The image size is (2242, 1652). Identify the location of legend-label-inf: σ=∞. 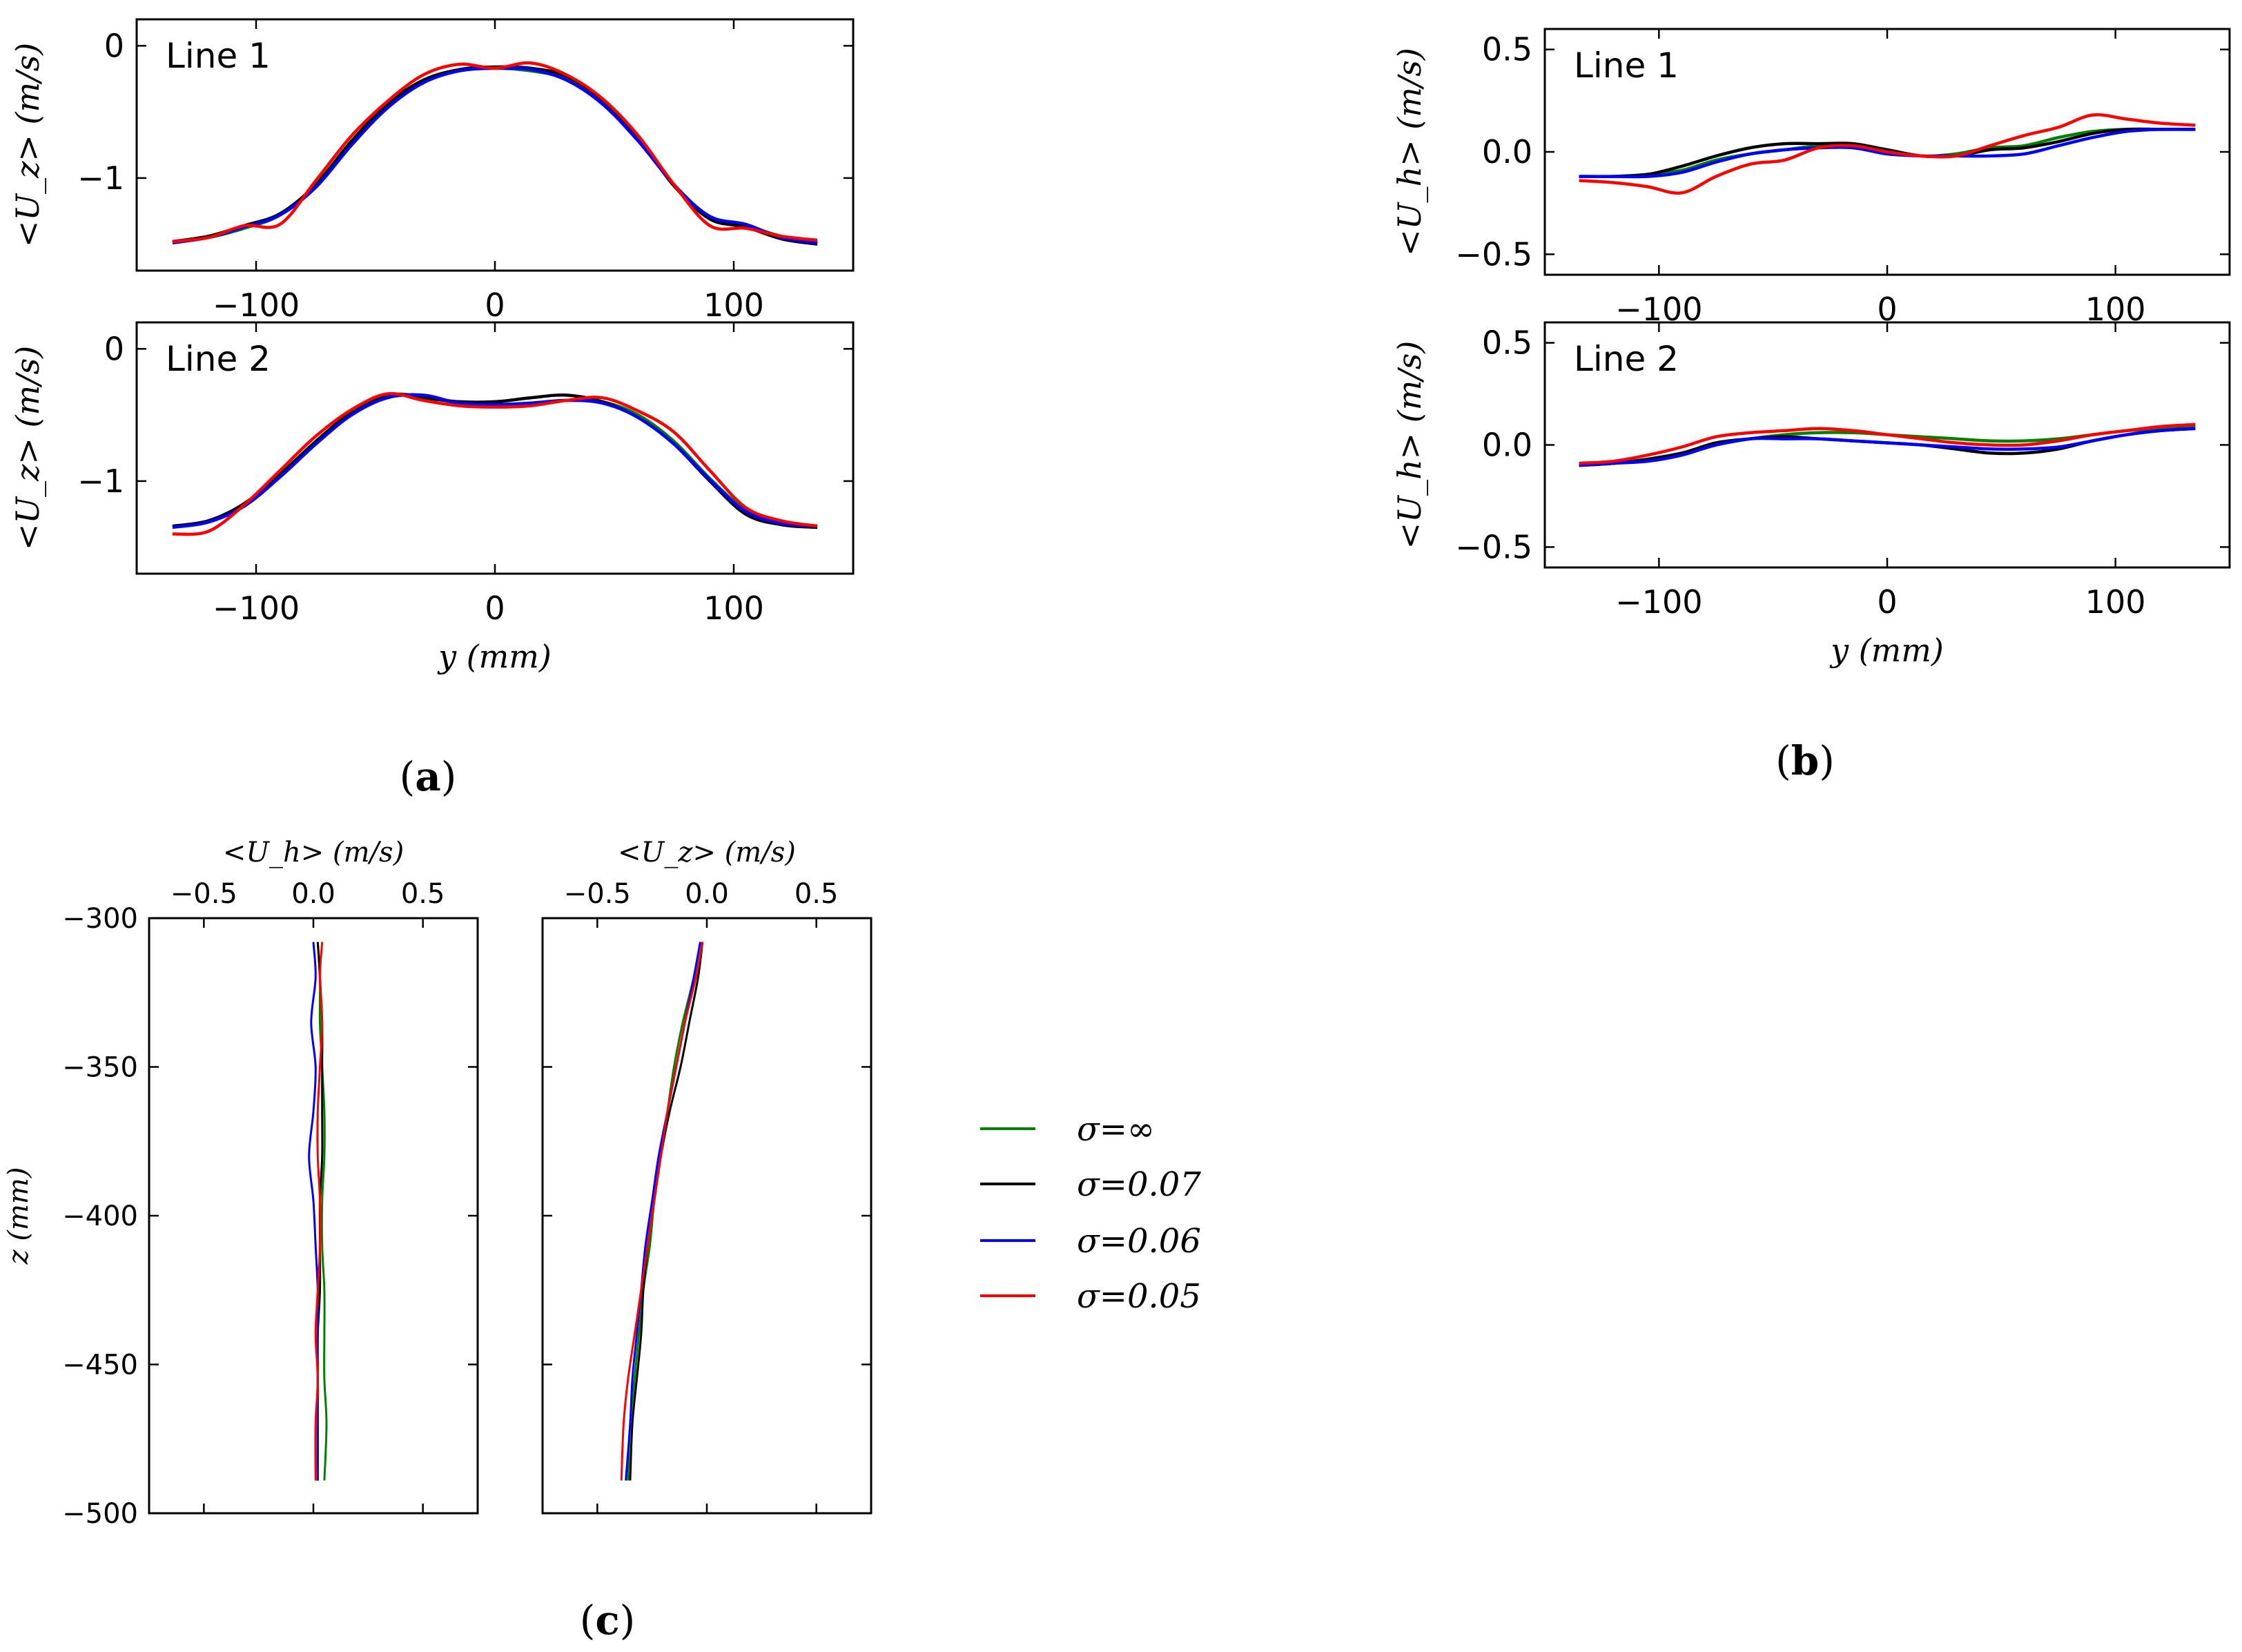
(1116, 1129).